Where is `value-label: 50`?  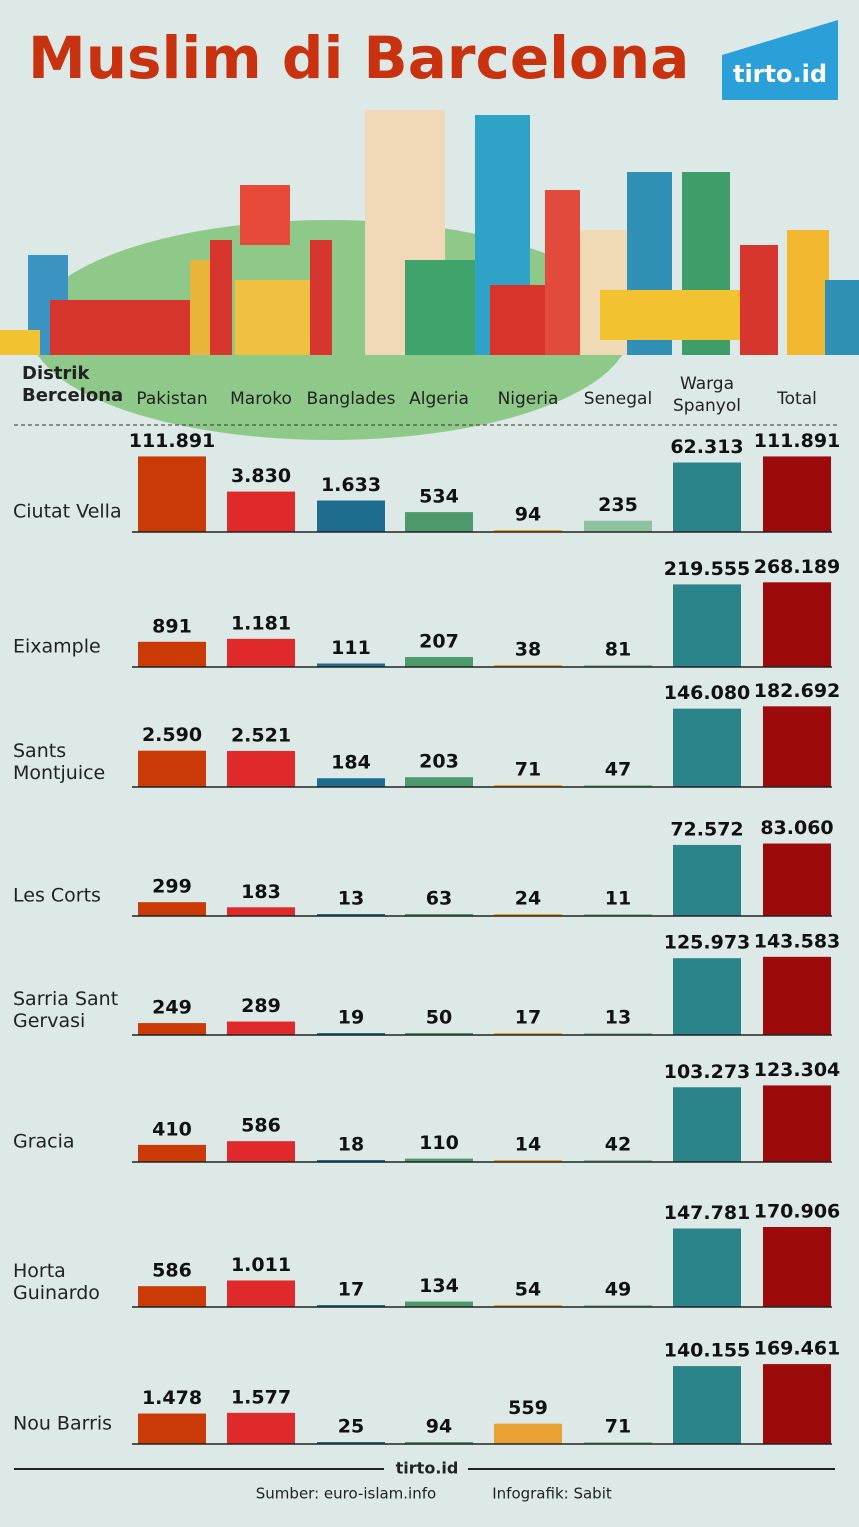
value-label: 50 is located at coordinates (439, 1018).